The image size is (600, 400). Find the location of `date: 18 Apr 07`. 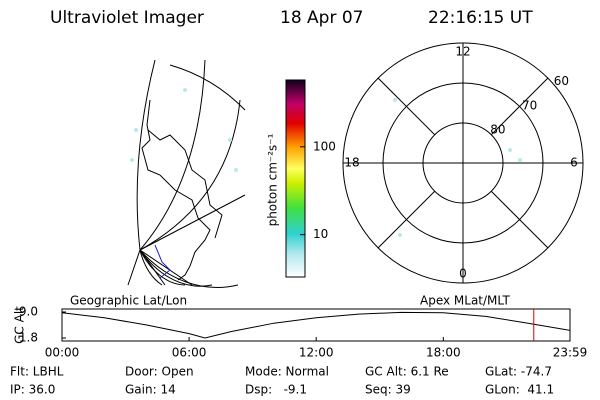

date: 18 Apr 07 is located at coordinates (321, 18).